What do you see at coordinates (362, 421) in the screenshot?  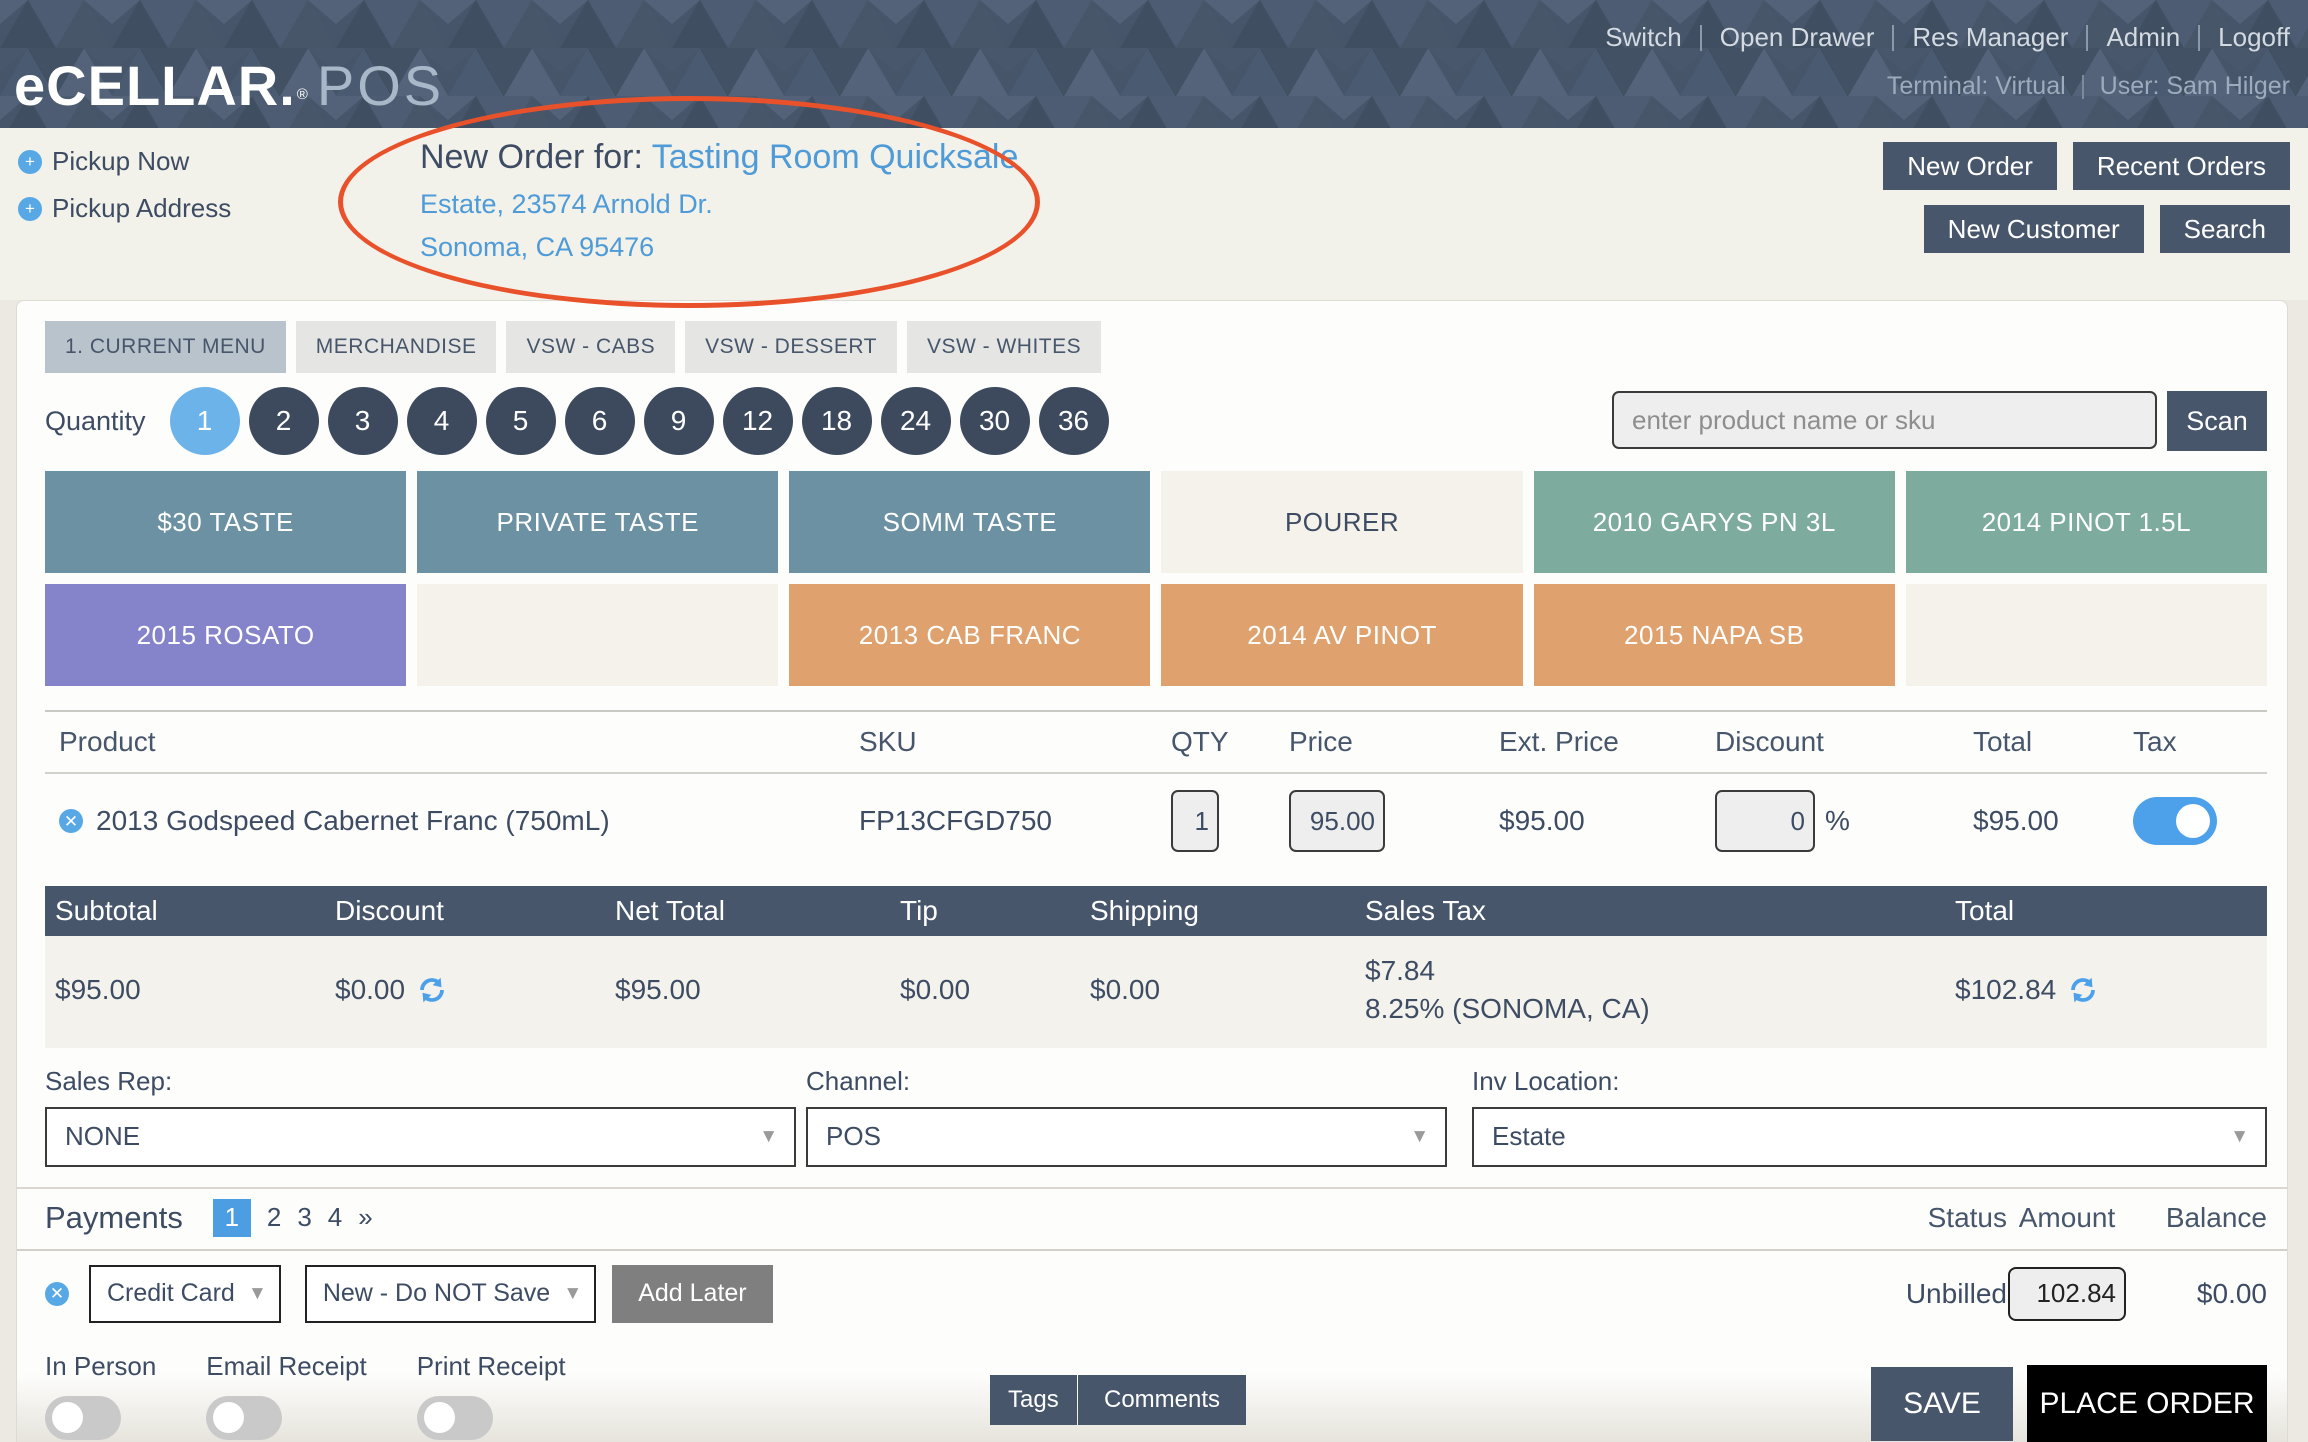 I see `quantity-pill-3: 3` at bounding box center [362, 421].